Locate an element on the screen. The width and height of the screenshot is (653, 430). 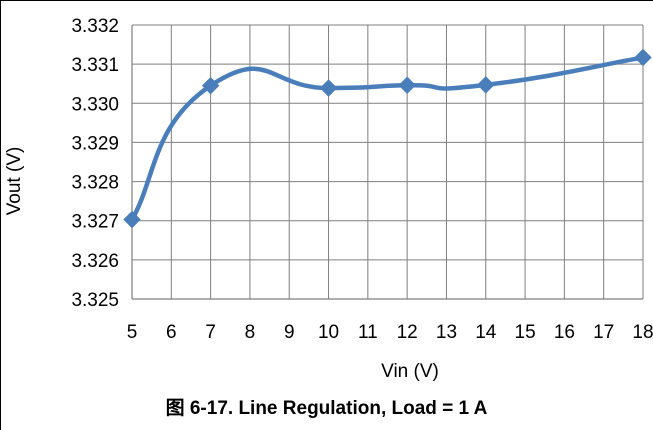
x-tick-label: 7 is located at coordinates (210, 332).